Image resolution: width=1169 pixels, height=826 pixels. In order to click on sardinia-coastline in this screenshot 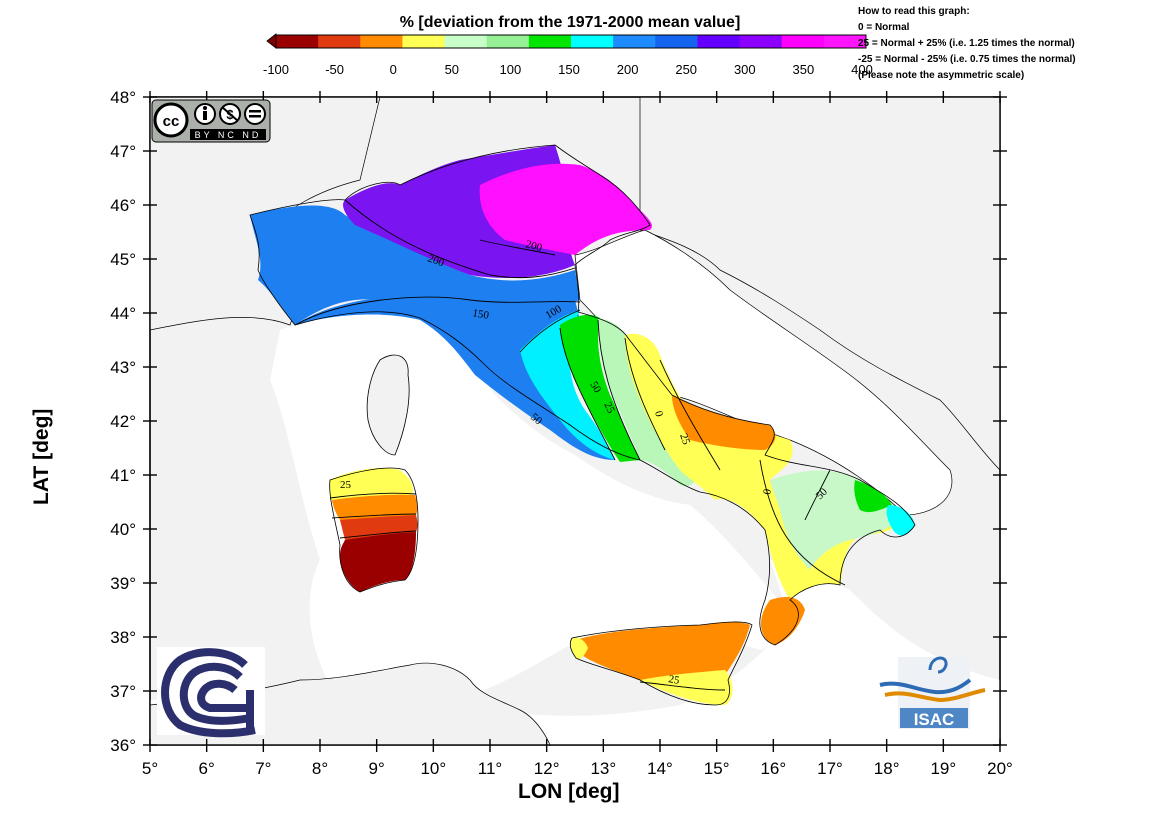, I will do `click(374, 530)`.